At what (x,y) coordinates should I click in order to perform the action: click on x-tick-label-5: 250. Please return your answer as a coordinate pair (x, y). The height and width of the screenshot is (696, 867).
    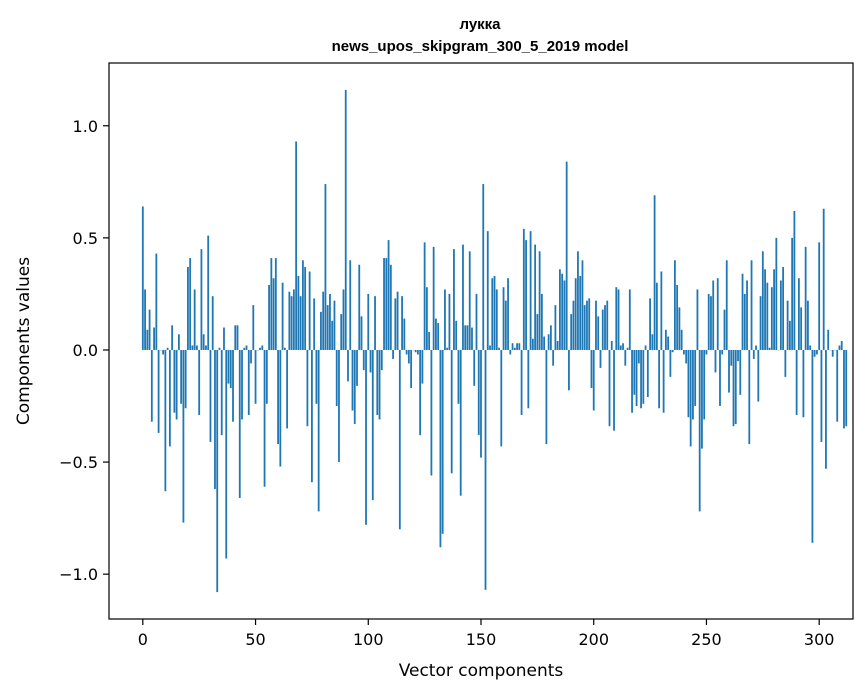
    Looking at the image, I should click on (706, 639).